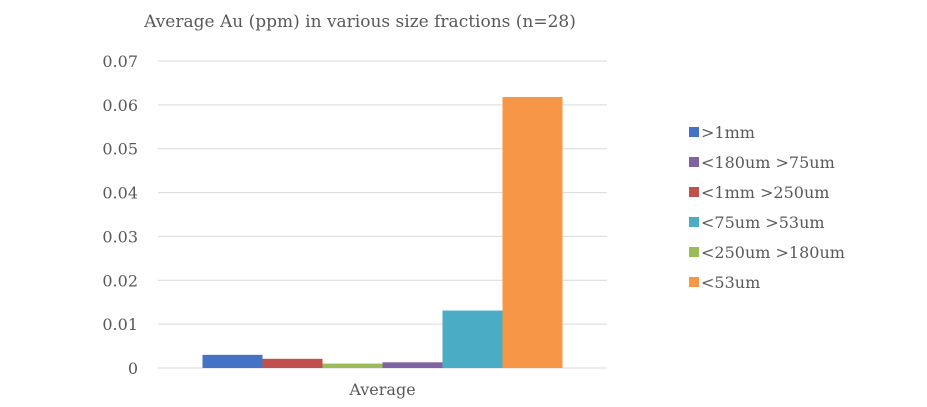  Describe the element at coordinates (120, 280) in the screenshot. I see `y-tick-label: 0.02` at that location.